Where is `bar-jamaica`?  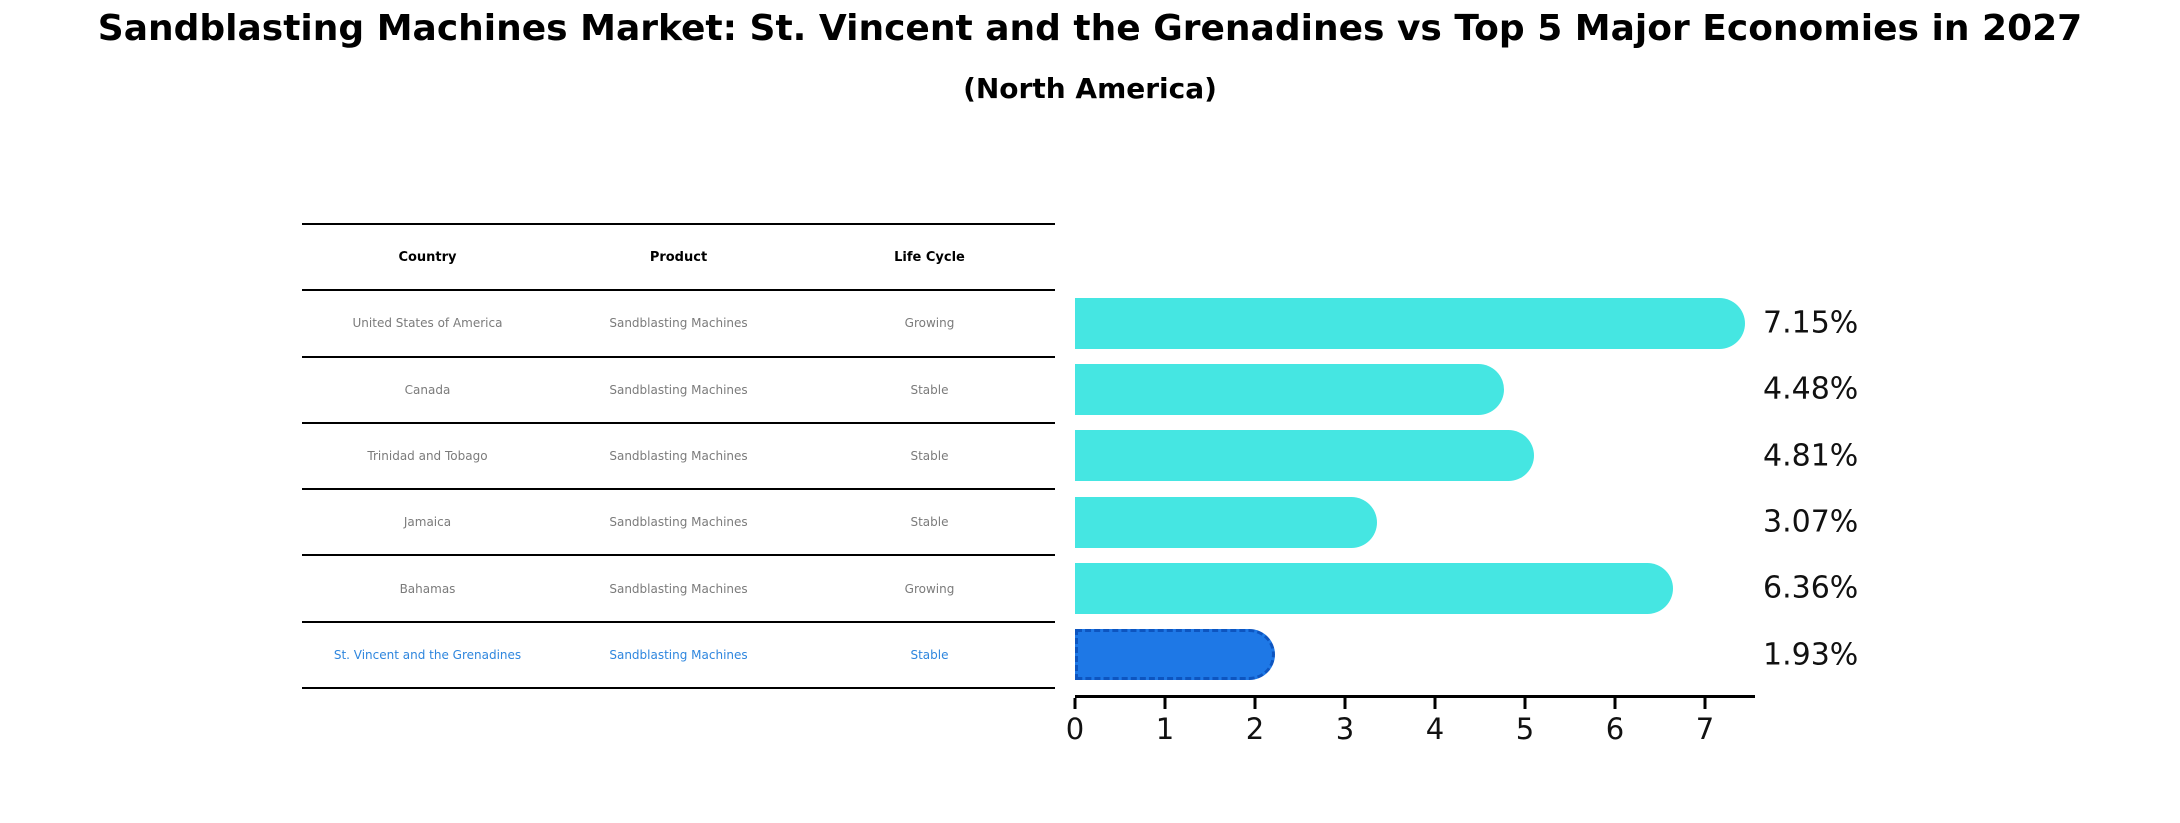 bar-jamaica is located at coordinates (1226, 522).